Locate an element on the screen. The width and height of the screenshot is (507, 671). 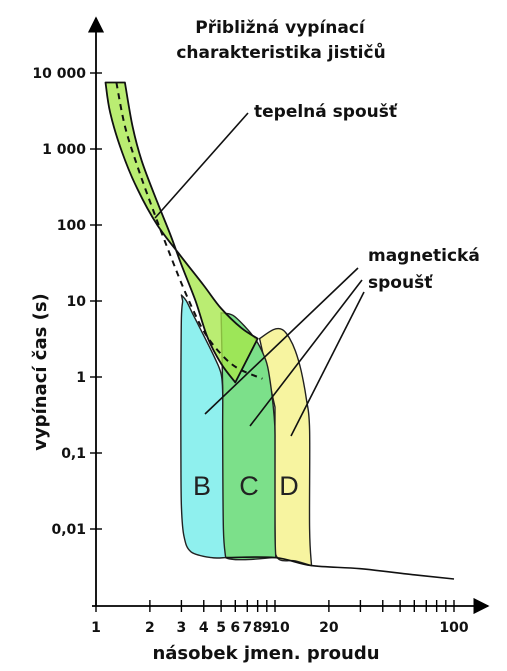
magnetic-release-label-line-2: spoušť is located at coordinates (400, 283).